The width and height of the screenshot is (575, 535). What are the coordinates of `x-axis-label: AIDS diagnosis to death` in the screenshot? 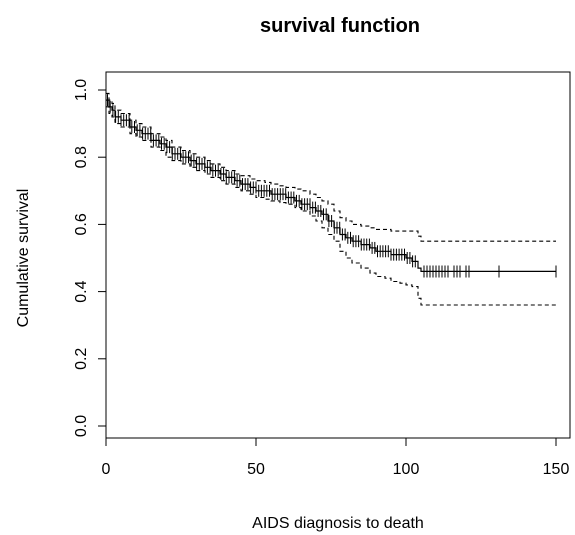 It's located at (338, 523).